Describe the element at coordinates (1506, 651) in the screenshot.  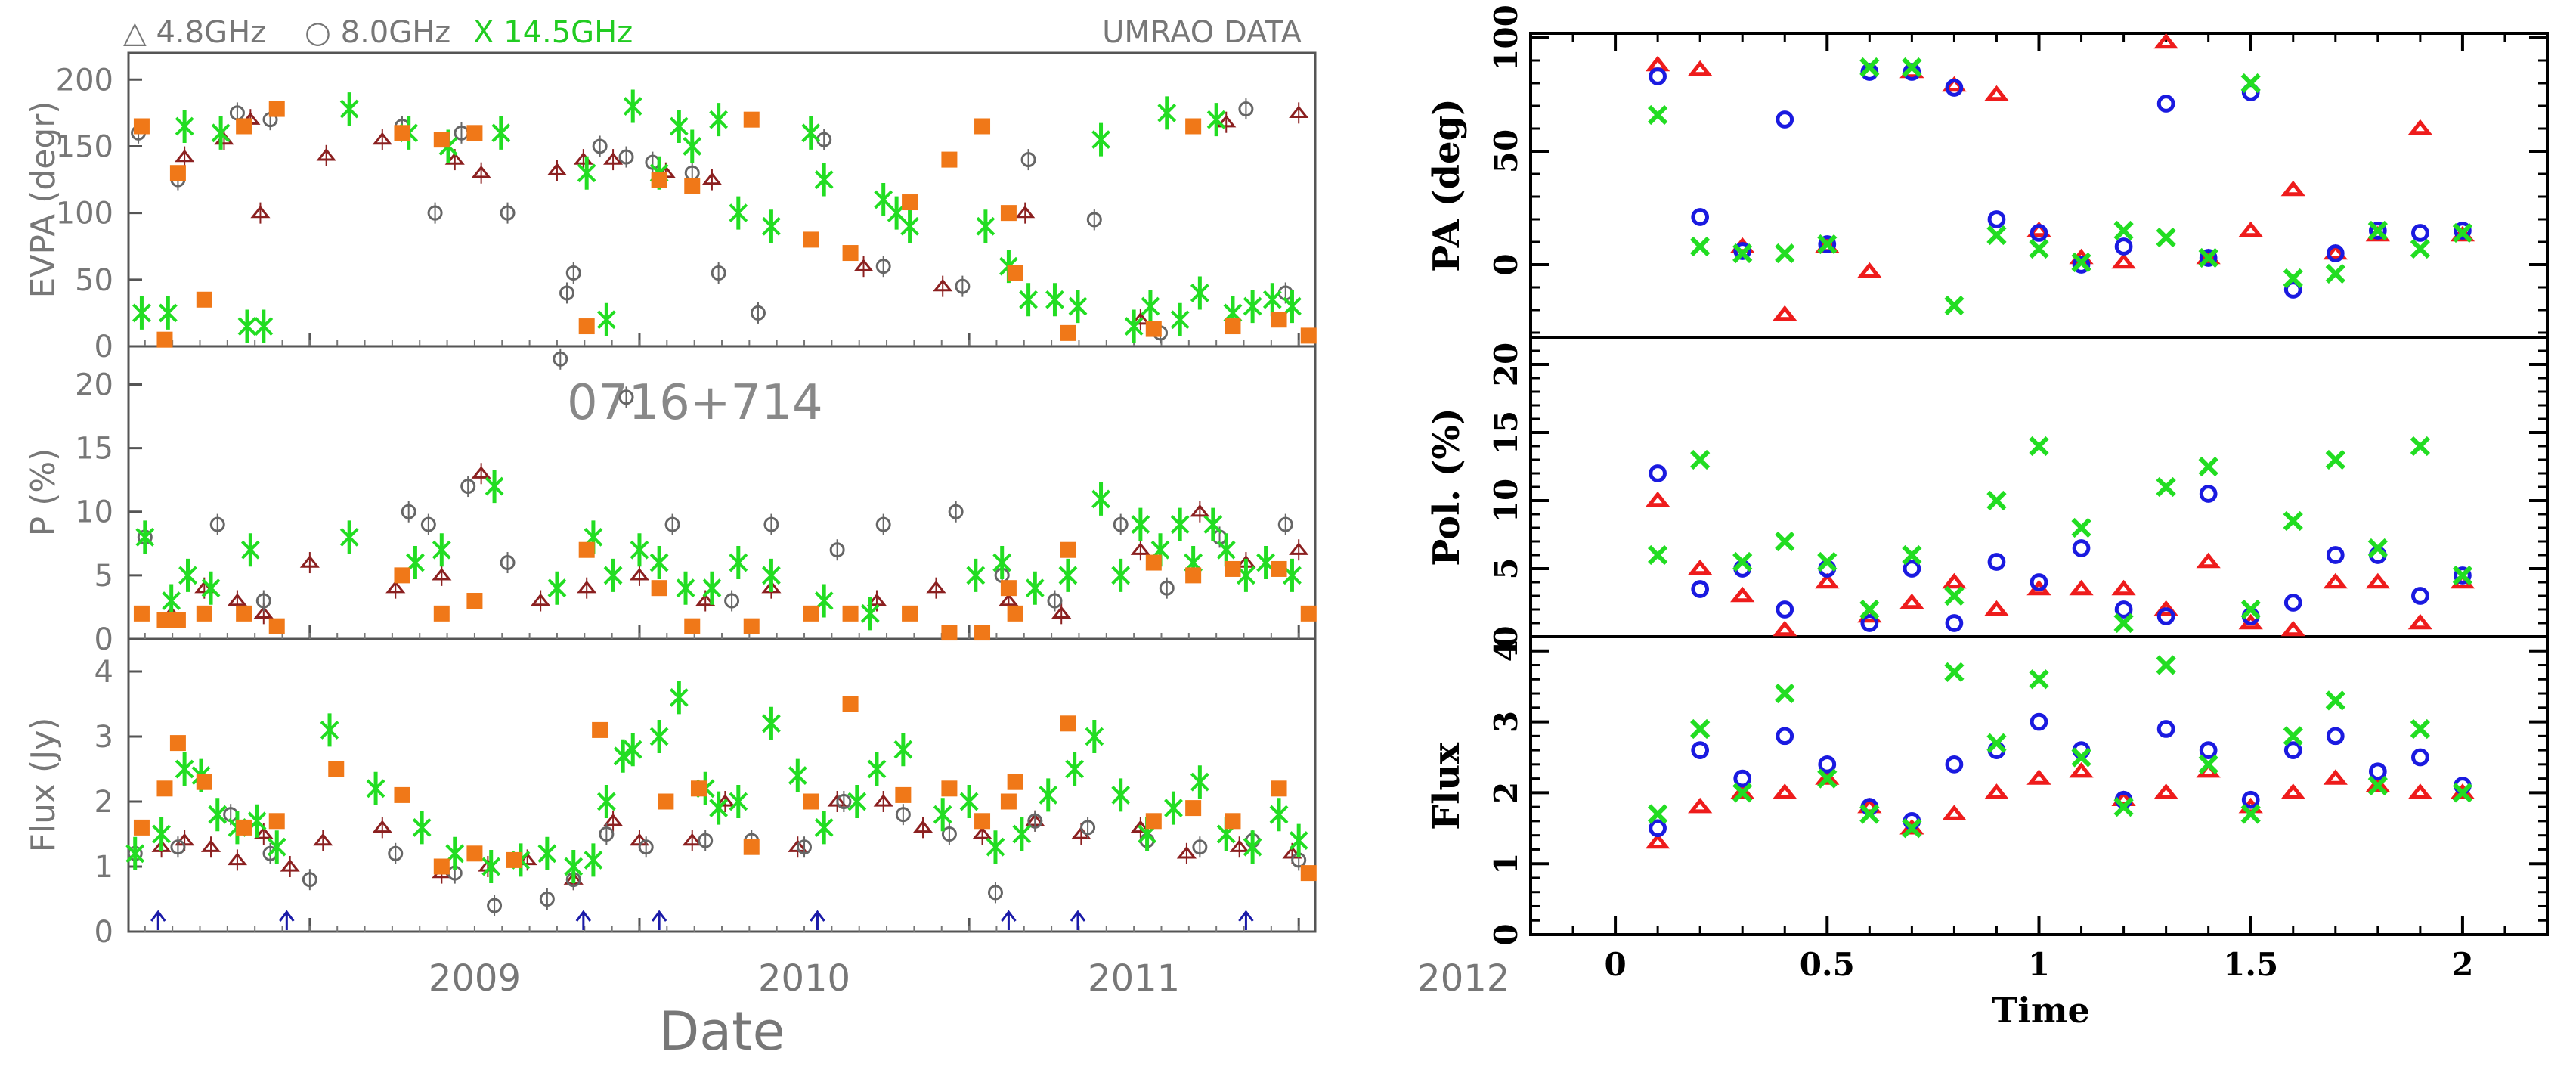
I see `right-y-tick-label: 4` at that location.